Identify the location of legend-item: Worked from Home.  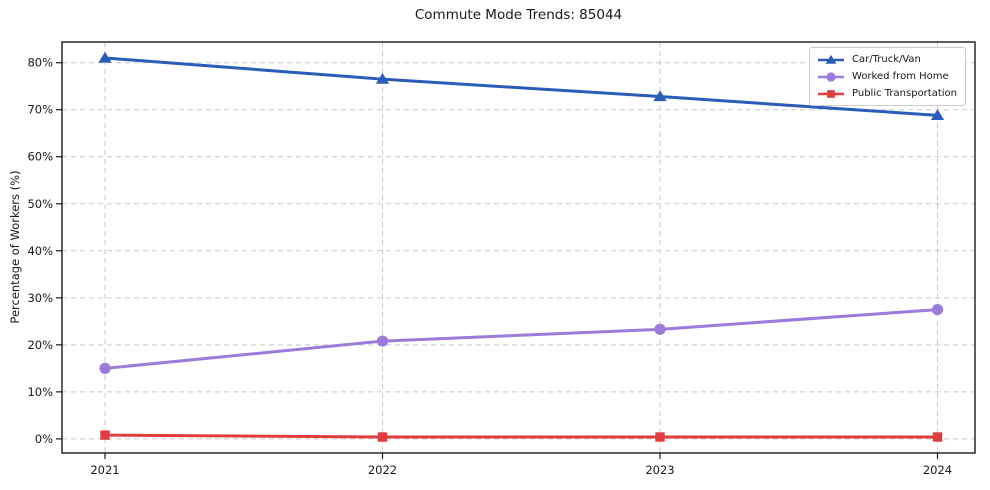
(887, 76).